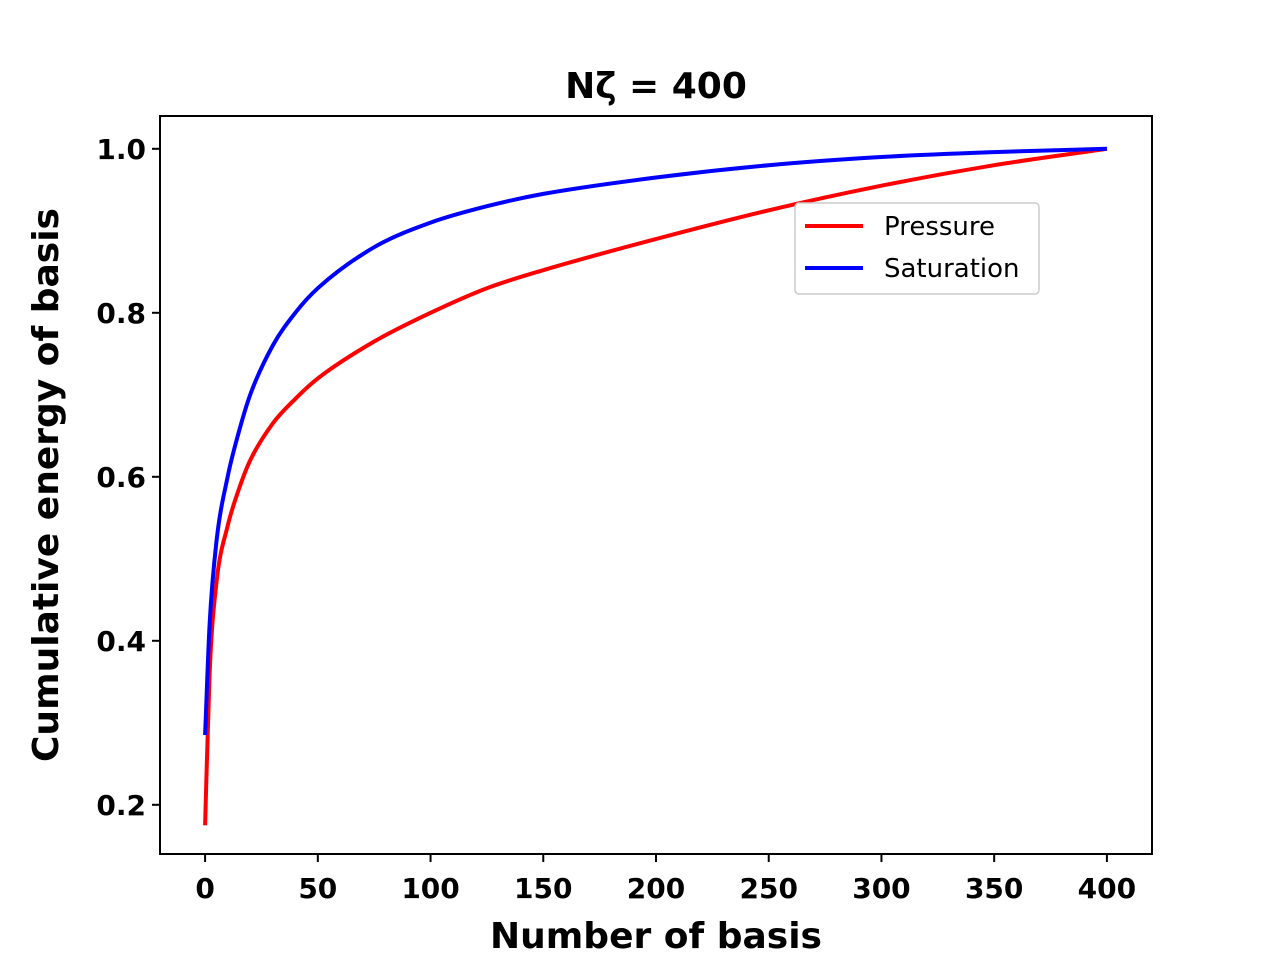 The height and width of the screenshot is (960, 1280). Describe the element at coordinates (46, 485) in the screenshot. I see `y-axis-label: Cumulative energy of basis` at that location.